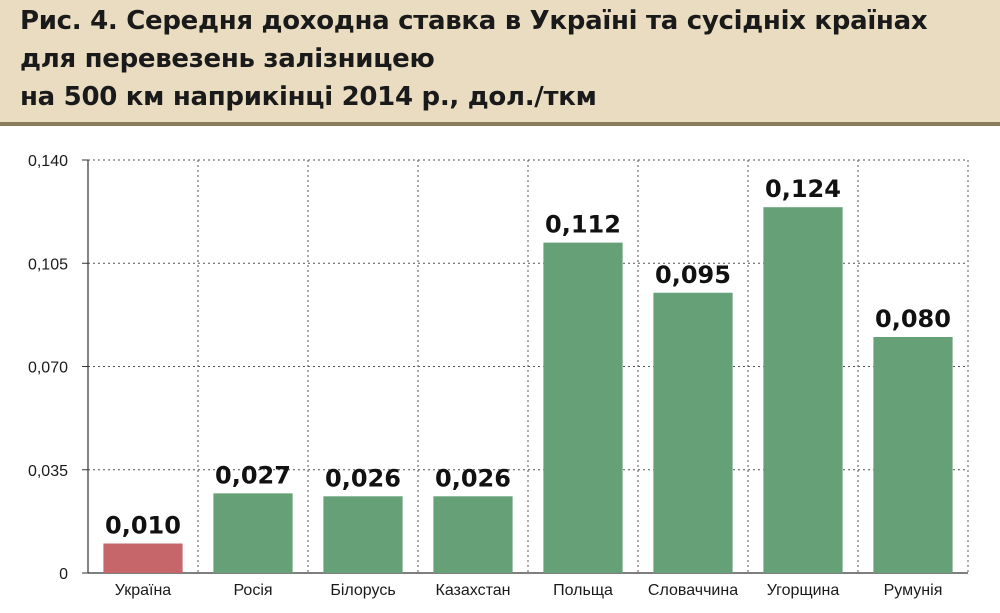  Describe the element at coordinates (913, 590) in the screenshot. I see `category-label: Румунія` at that location.